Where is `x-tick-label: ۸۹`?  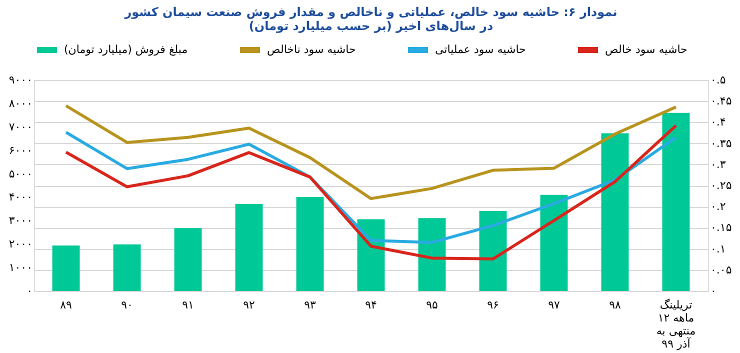
x-tick-label: ۸۹ is located at coordinates (66, 305).